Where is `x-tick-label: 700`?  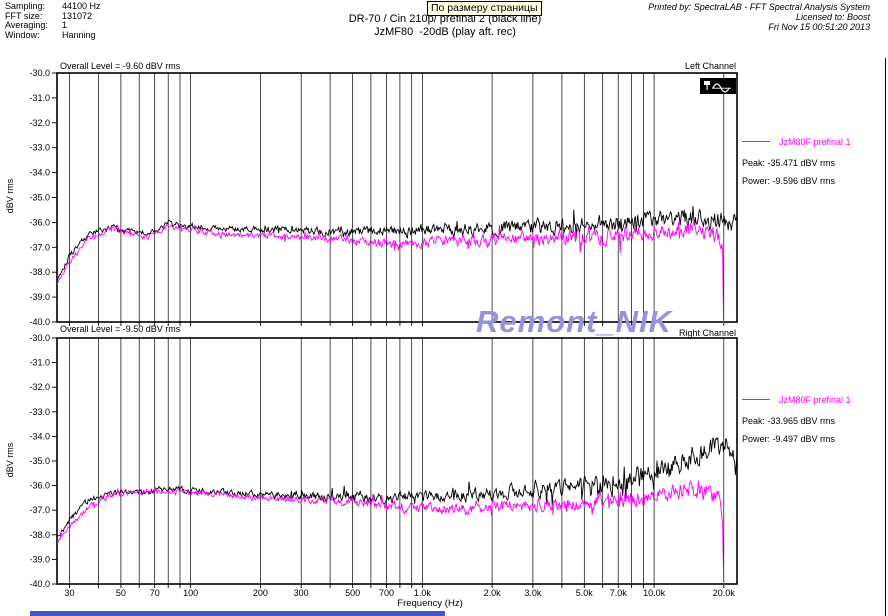 x-tick-label: 700 is located at coordinates (386, 593).